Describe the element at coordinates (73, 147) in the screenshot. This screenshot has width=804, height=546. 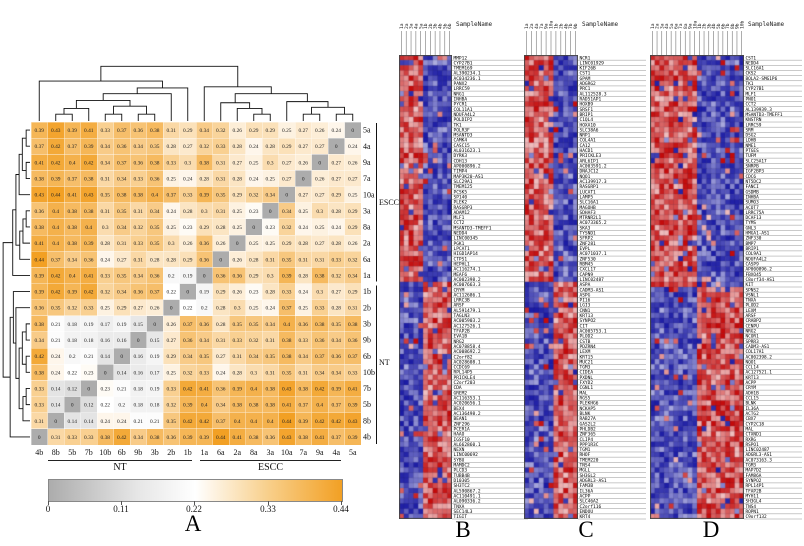
I see `svg-text: 0.37` at that location.